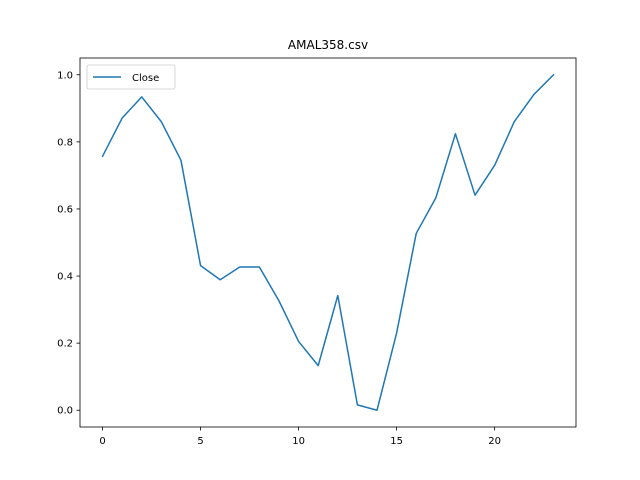  I want to click on x-tick-label: 10, so click(298, 441).